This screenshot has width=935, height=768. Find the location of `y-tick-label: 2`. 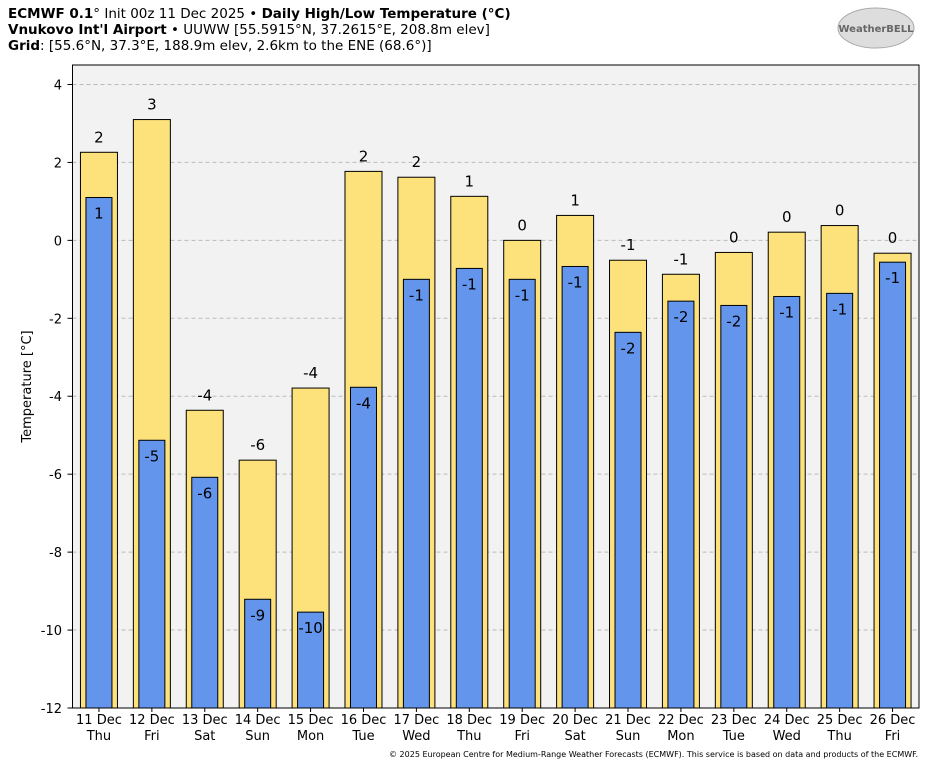

y-tick-label: 2 is located at coordinates (58, 163).